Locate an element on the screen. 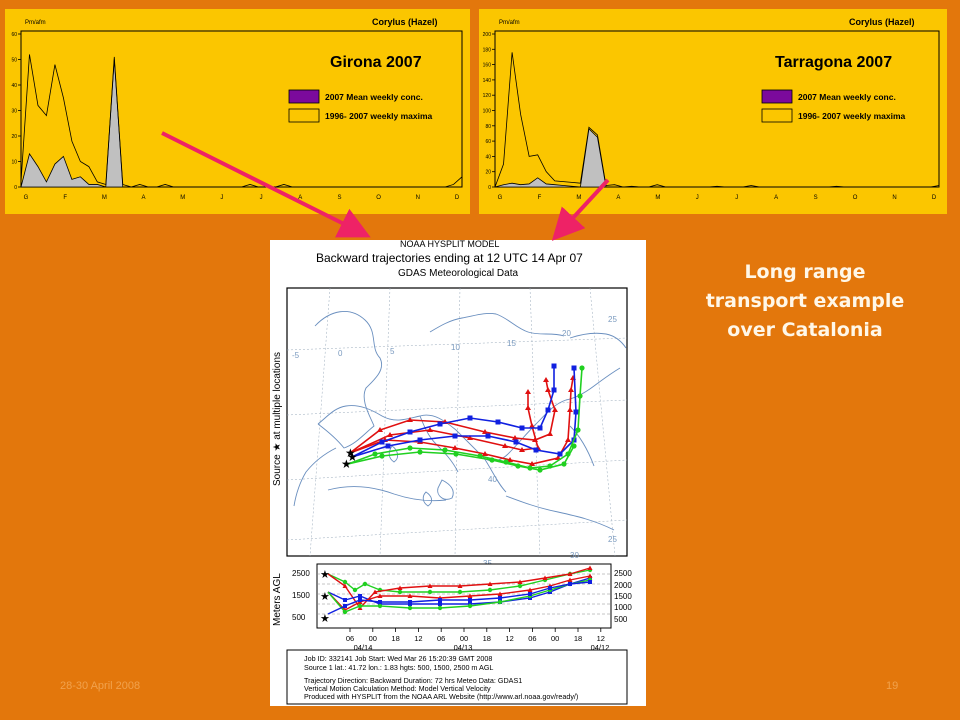 The image size is (960, 720). chart0-month-tick: S is located at coordinates (339, 198).